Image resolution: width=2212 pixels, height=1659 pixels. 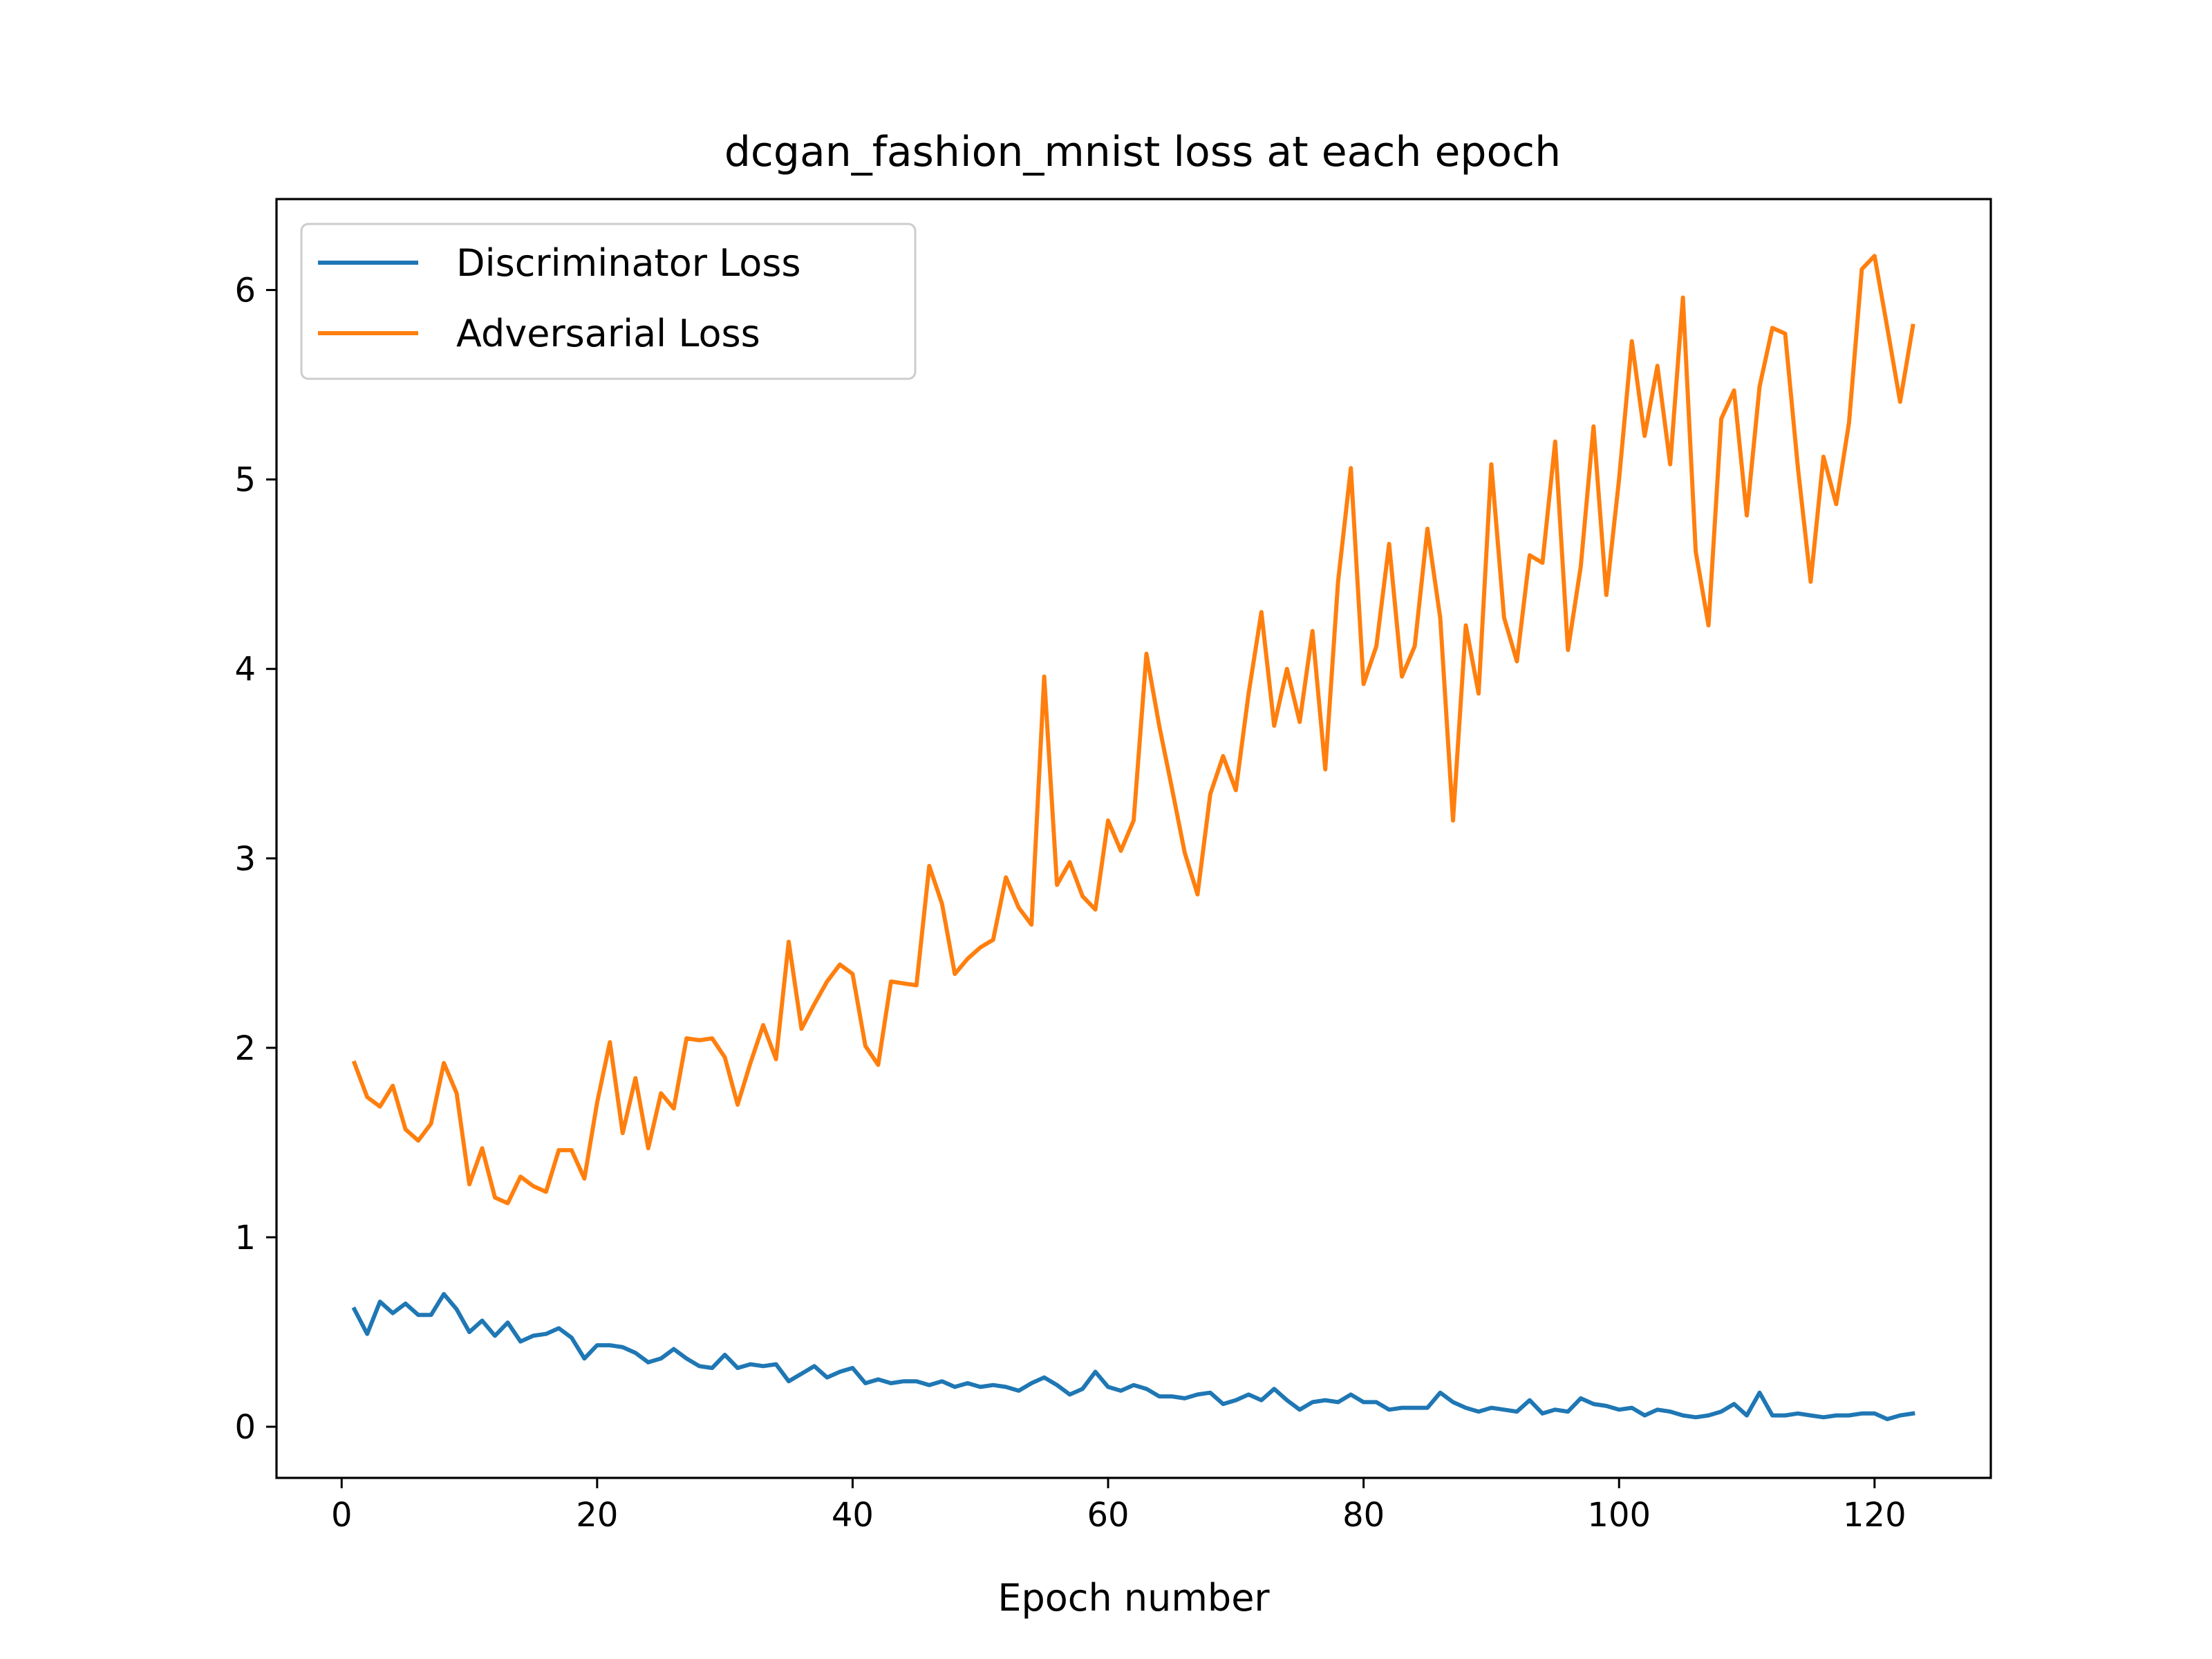 I want to click on x-axis: 0 20 40 60 80 100 120, so click(x=1118, y=1507).